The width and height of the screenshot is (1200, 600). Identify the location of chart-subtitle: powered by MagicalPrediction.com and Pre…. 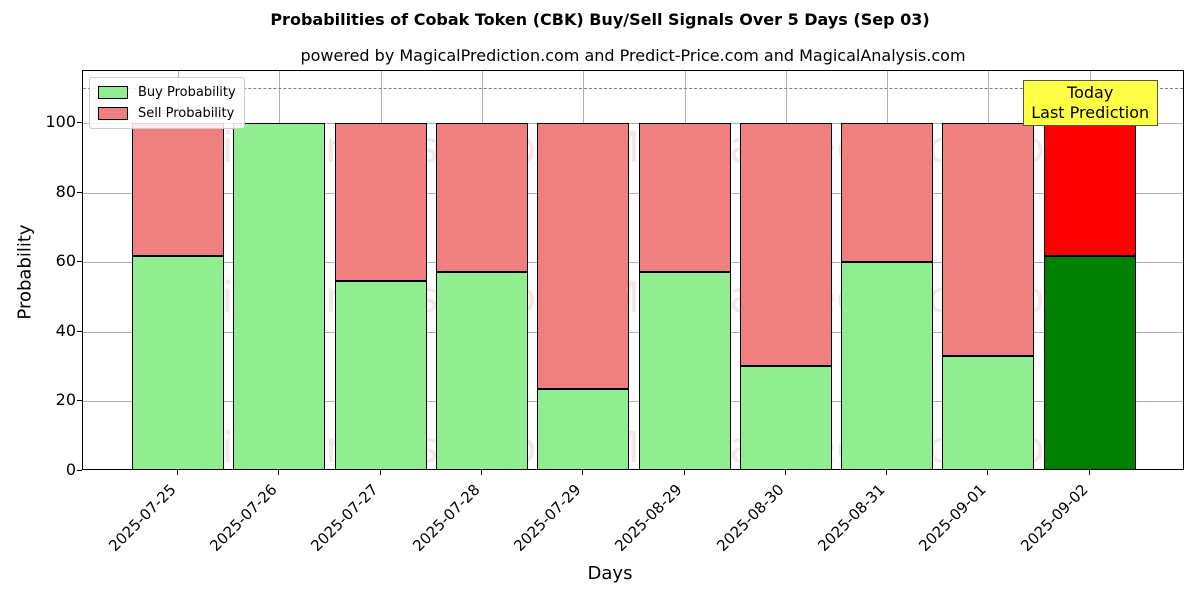
(633, 55).